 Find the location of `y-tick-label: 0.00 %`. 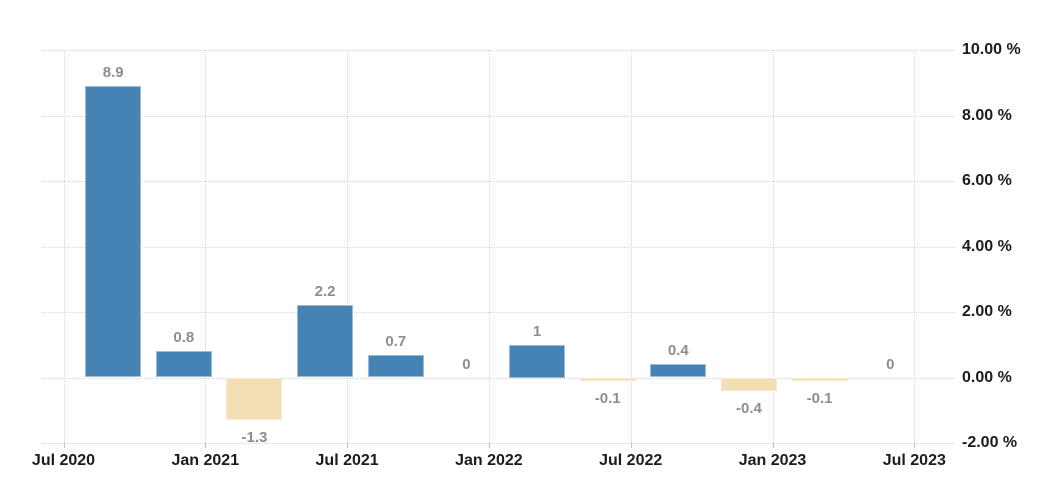

y-tick-label: 0.00 % is located at coordinates (987, 377).